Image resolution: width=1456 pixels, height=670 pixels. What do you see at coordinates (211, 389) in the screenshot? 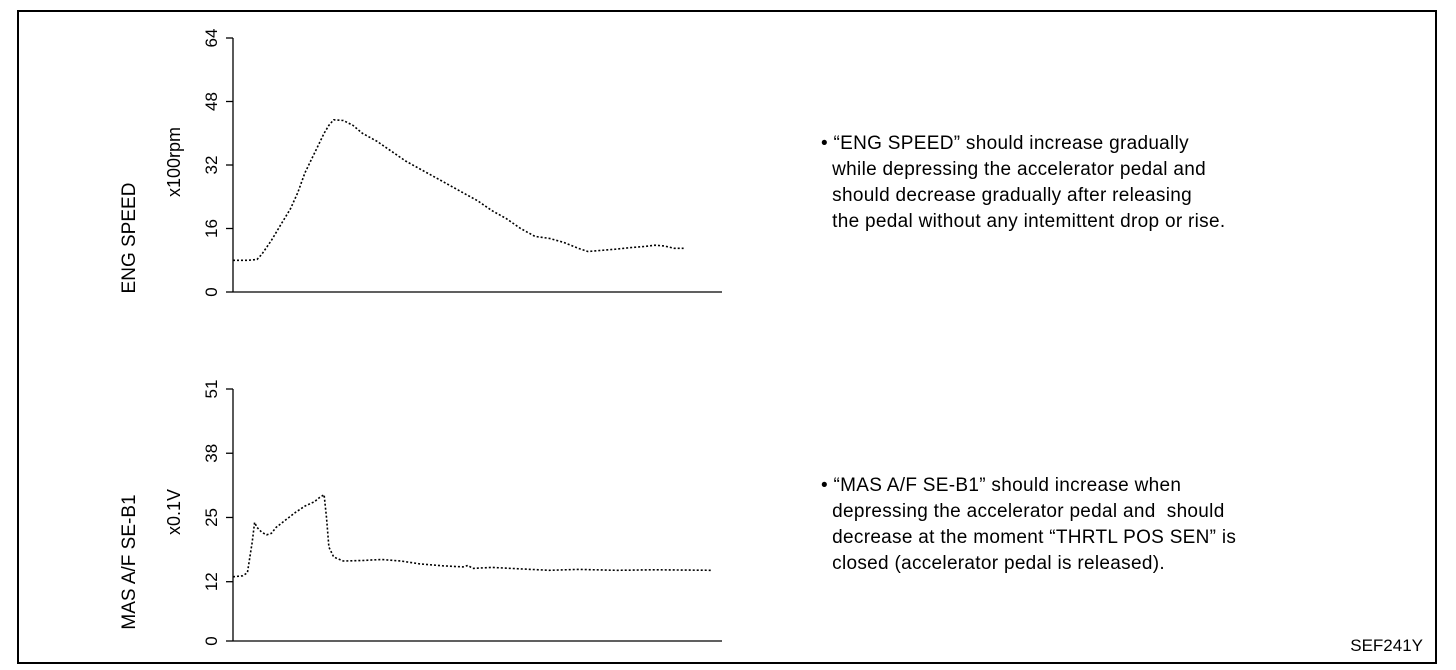
I see `y-tick-label: 51` at bounding box center [211, 389].